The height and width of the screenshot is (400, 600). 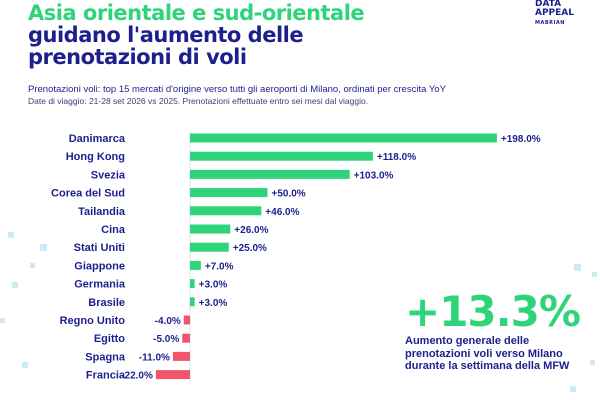 What do you see at coordinates (108, 175) in the screenshot?
I see `category-label: Svezia` at bounding box center [108, 175].